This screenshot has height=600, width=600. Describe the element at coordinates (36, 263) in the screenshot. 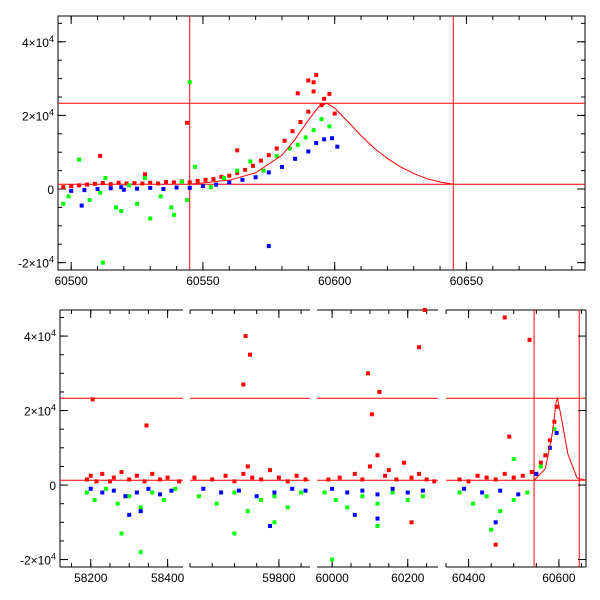

I see `y-tick-label: -2×10⁴` at that location.